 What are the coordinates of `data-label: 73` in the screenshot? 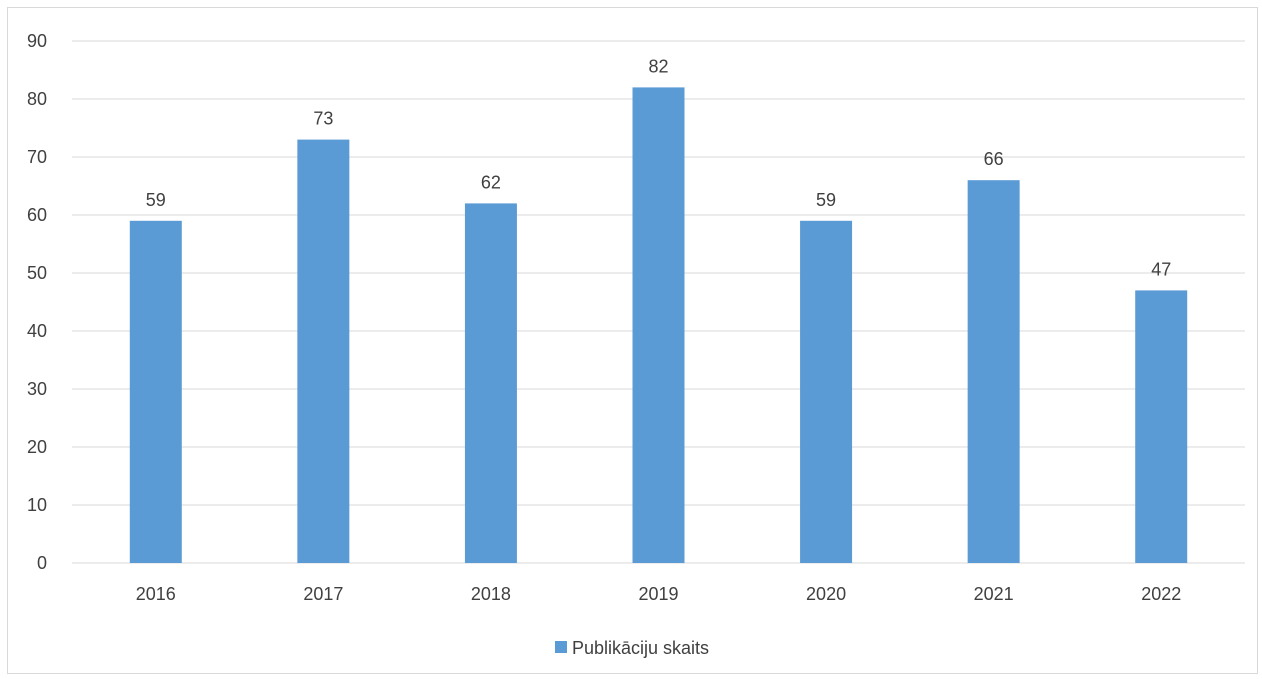 It's located at (323, 119).